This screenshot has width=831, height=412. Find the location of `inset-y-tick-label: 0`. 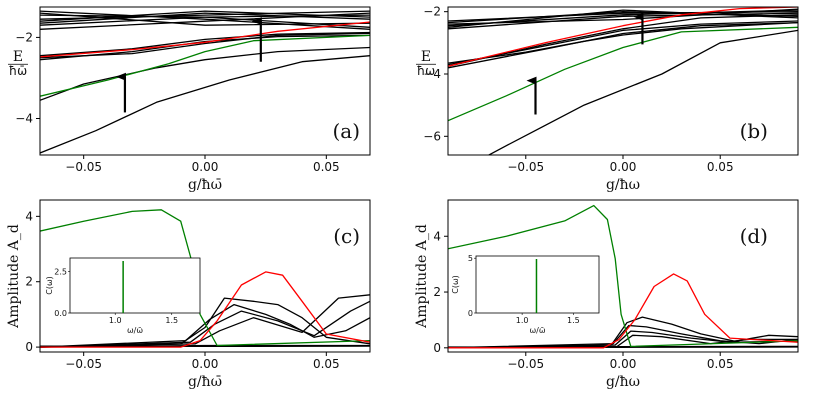

inset-y-tick-label: 0 is located at coordinates (470, 313).